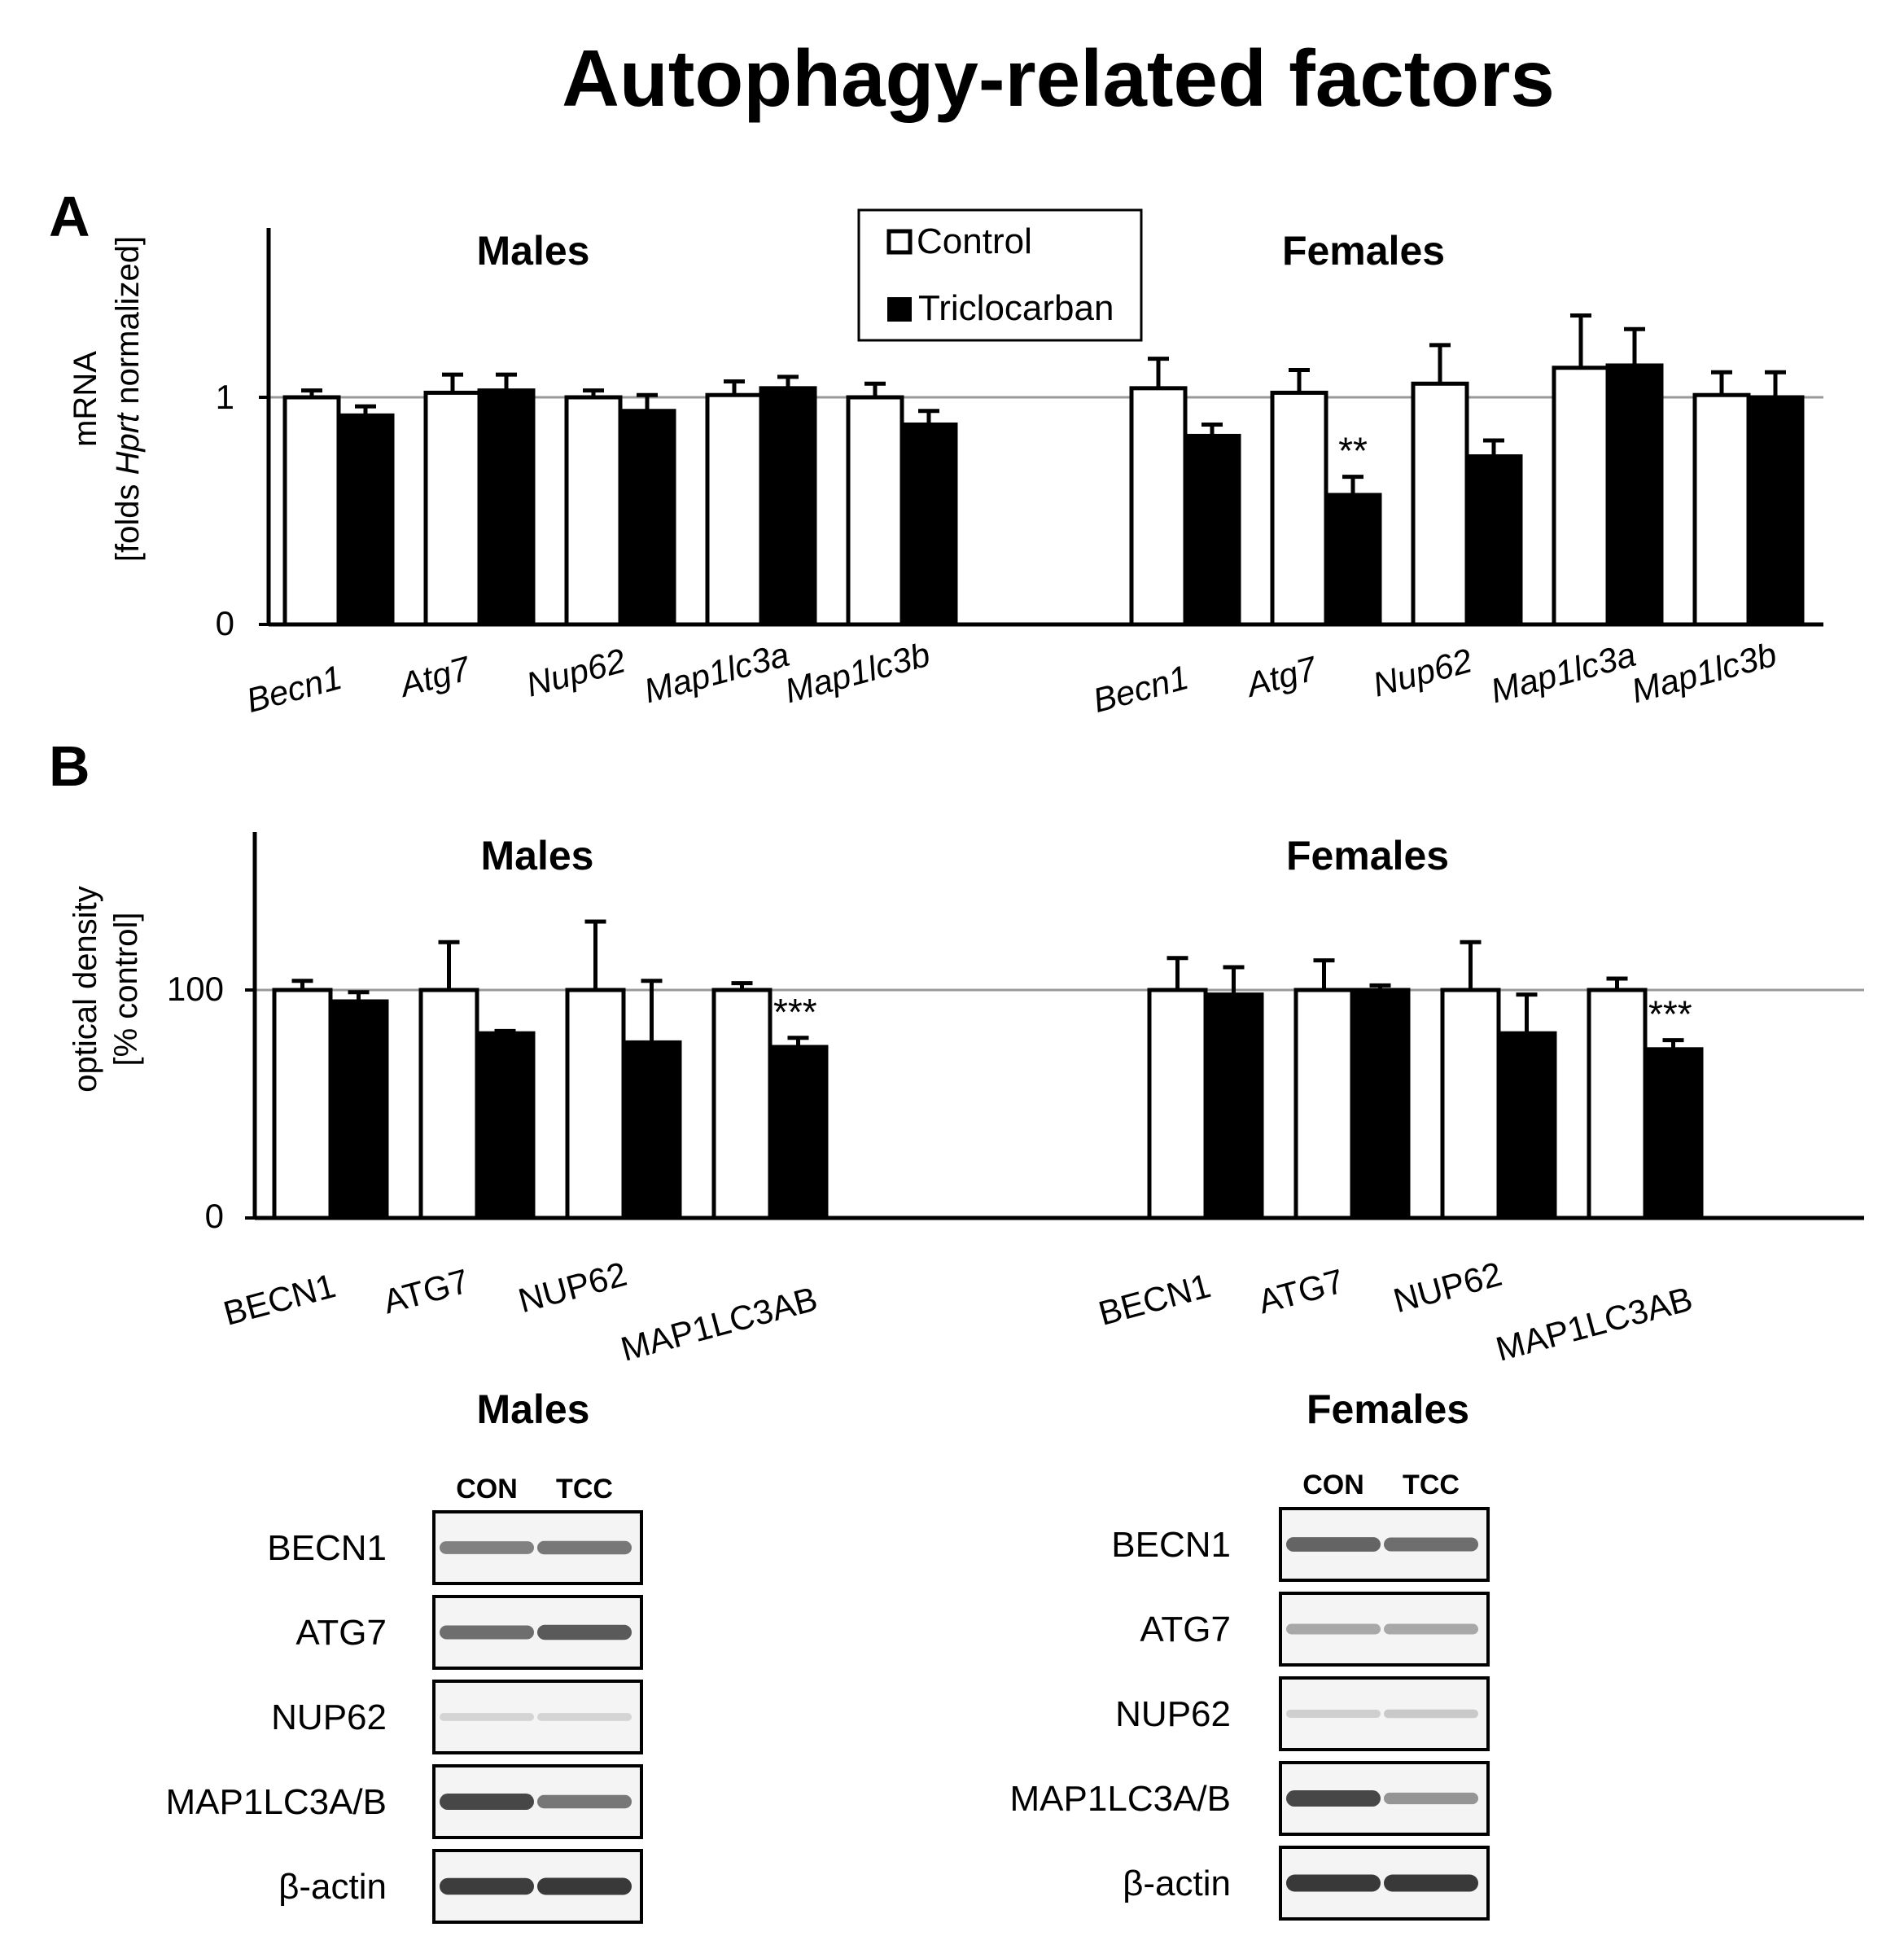 The image size is (1904, 1958). I want to click on panel-a-ylabel-line1: mRNA, so click(86, 399).